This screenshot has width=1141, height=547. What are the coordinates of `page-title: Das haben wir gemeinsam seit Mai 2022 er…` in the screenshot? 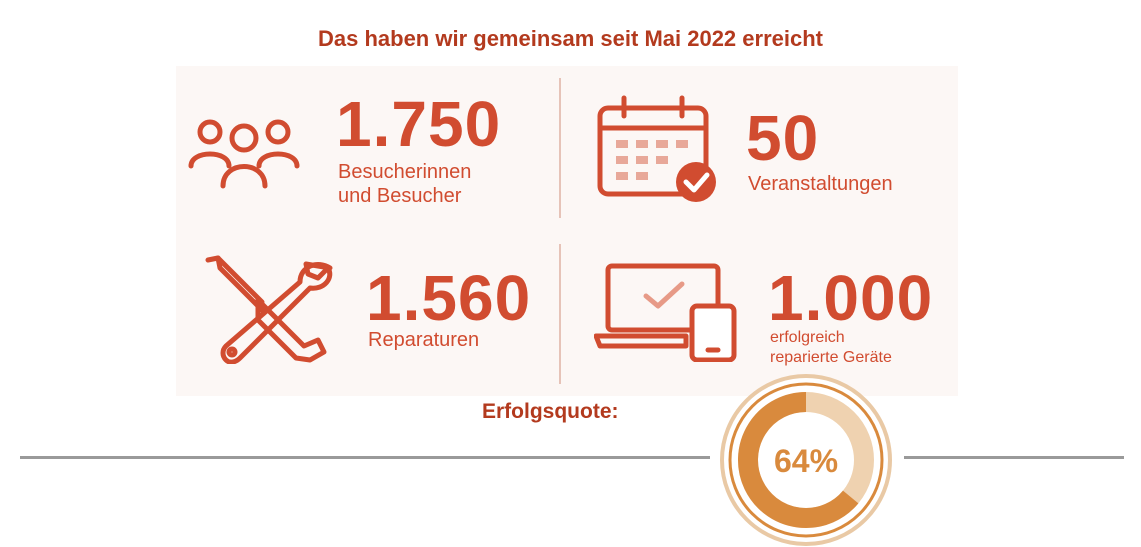 It's located at (570, 38).